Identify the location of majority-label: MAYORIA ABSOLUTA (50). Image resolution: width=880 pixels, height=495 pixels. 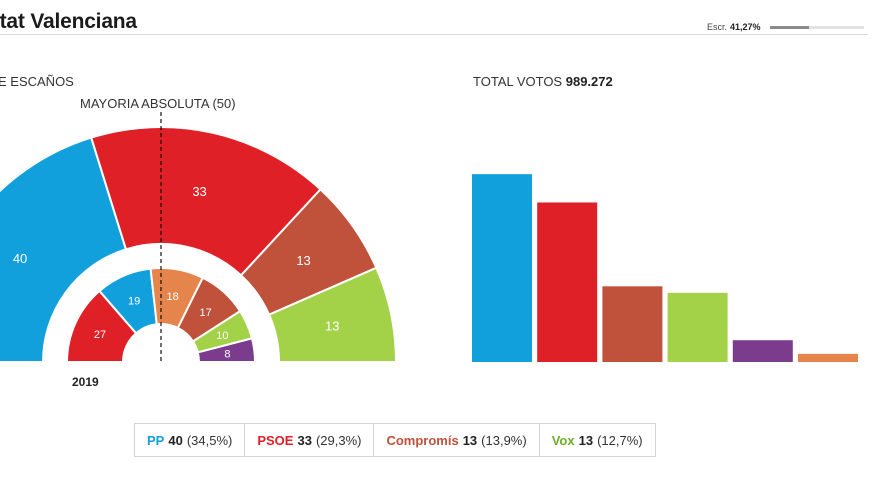
(158, 103).